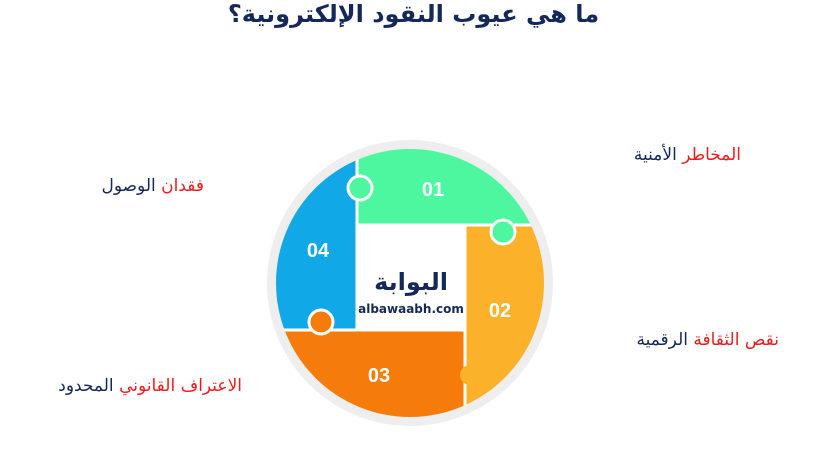 This screenshot has height=456, width=827. I want to click on number-04: 04, so click(318, 251).